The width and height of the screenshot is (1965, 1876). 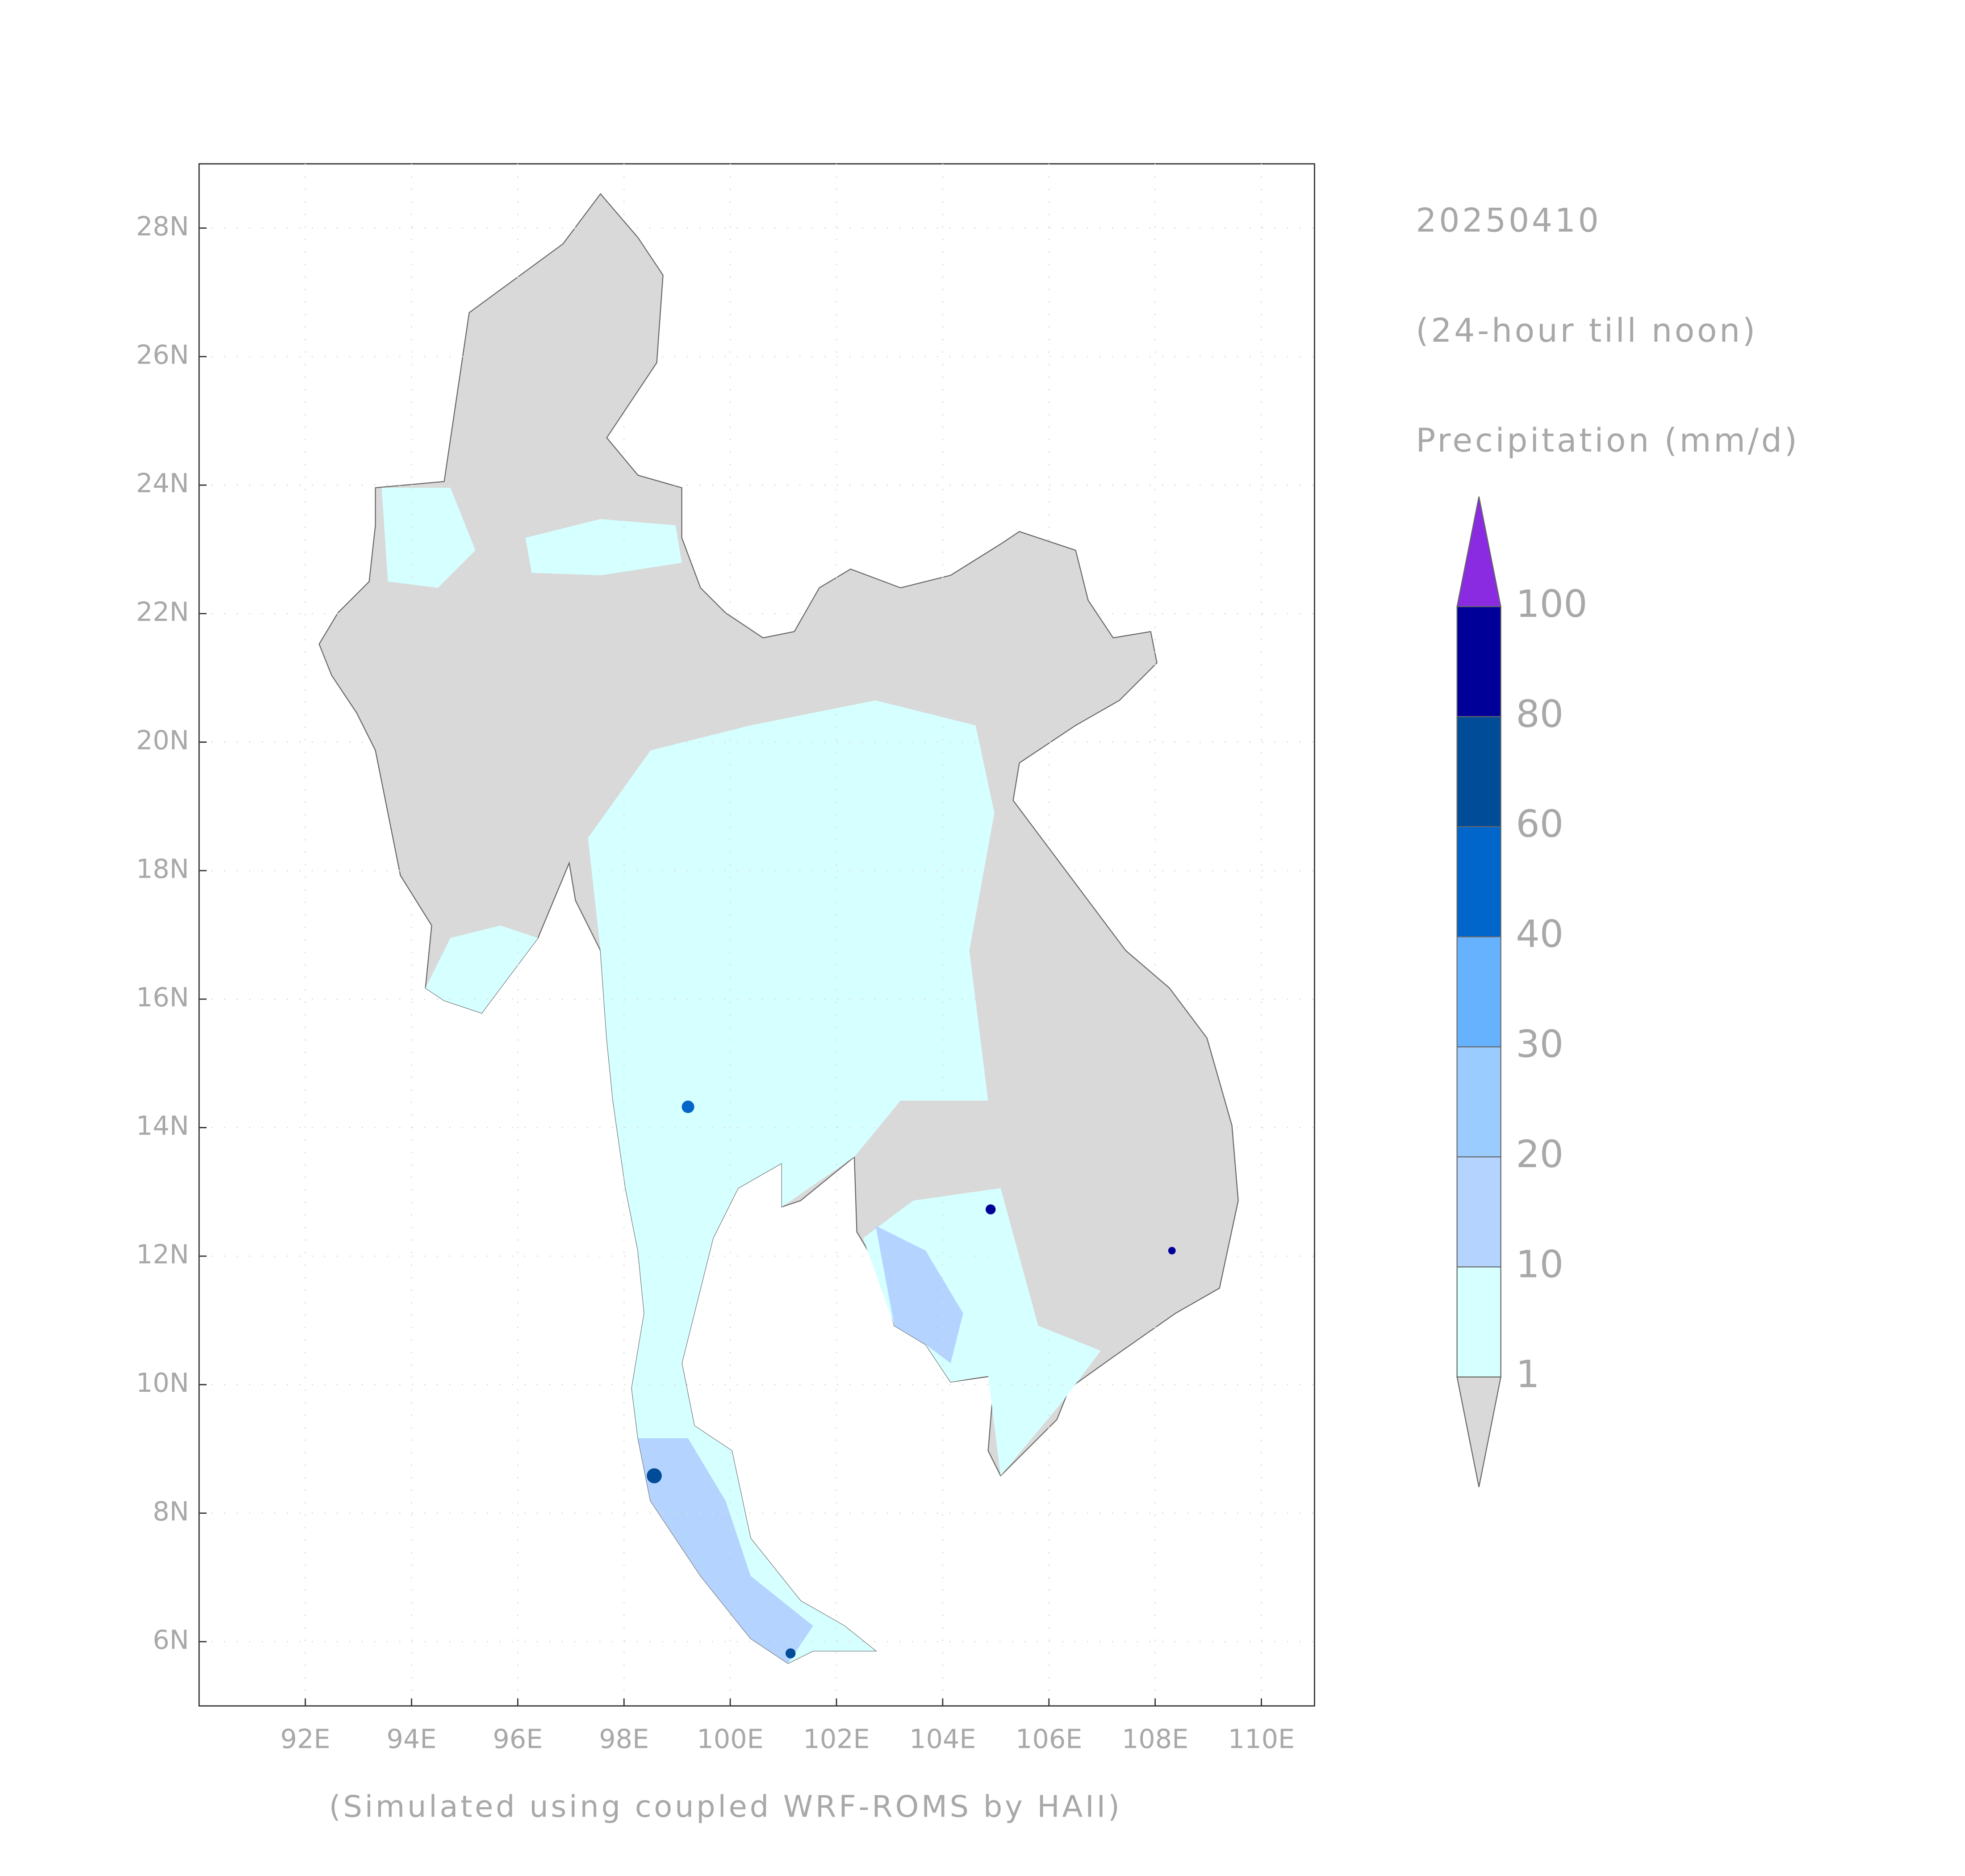 I want to click on colorbar-label: 100, so click(x=1551, y=604).